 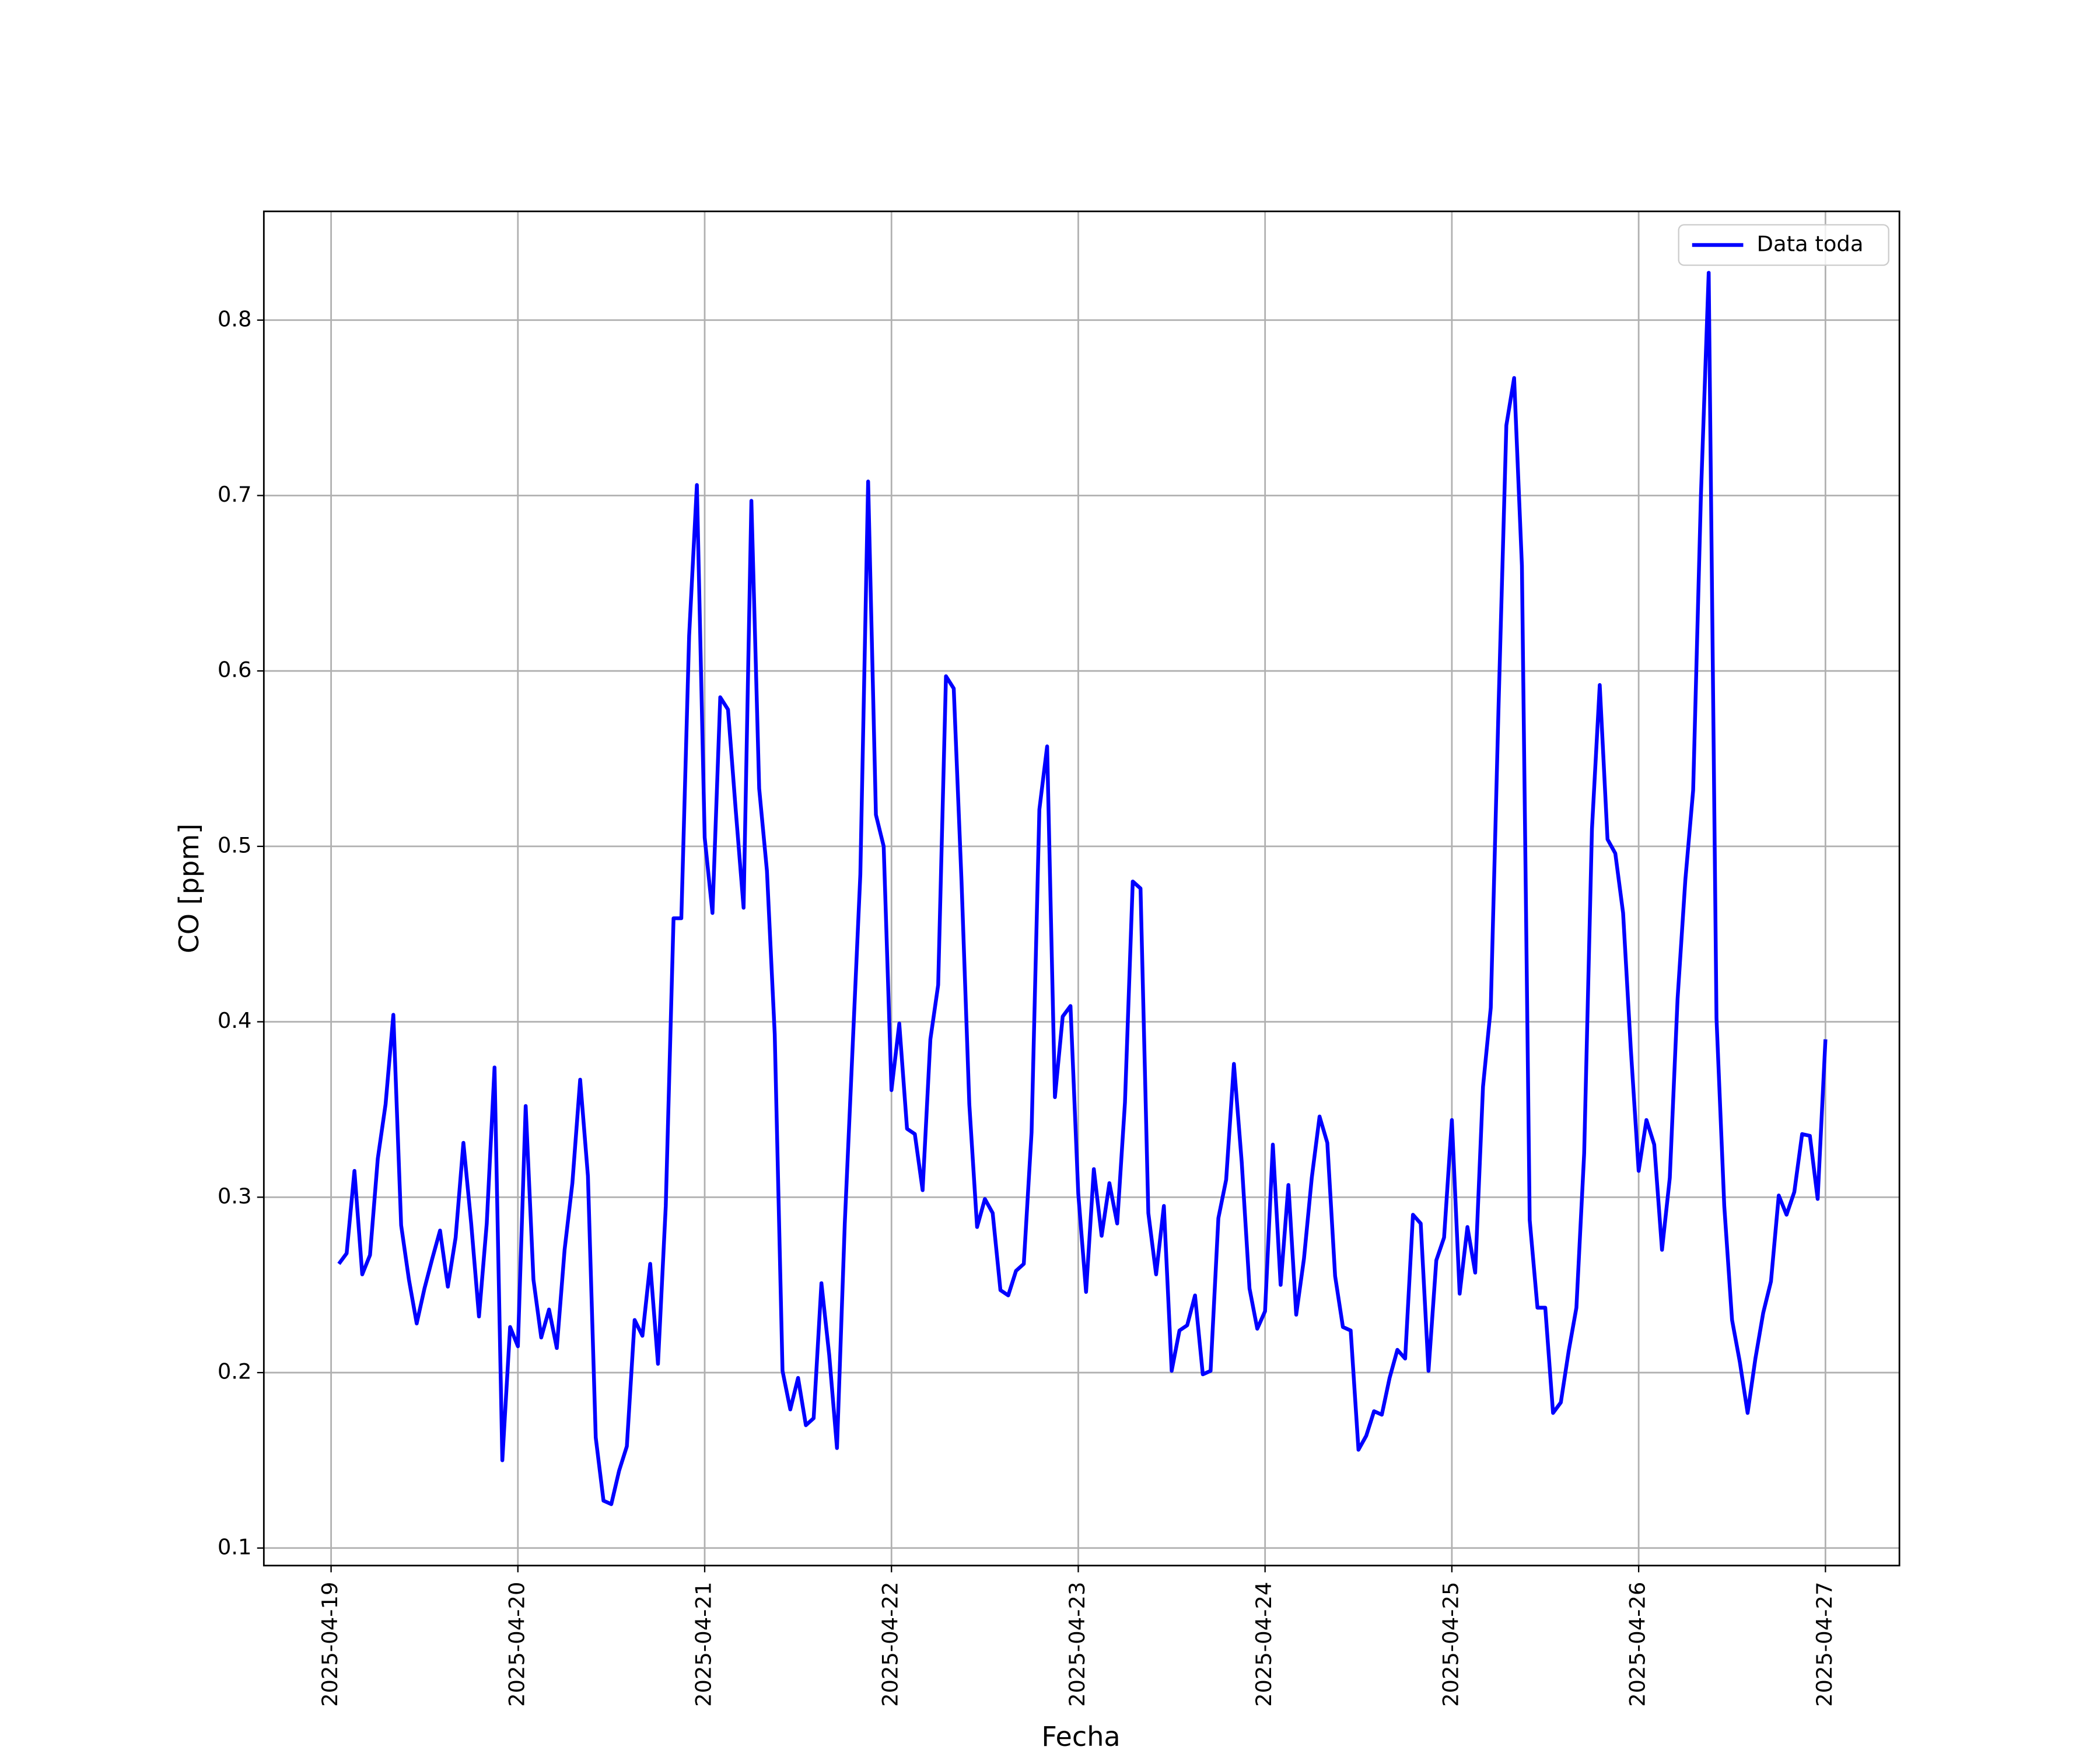 What do you see at coordinates (235, 1020) in the screenshot?
I see `y-tick-label: 0.4` at bounding box center [235, 1020].